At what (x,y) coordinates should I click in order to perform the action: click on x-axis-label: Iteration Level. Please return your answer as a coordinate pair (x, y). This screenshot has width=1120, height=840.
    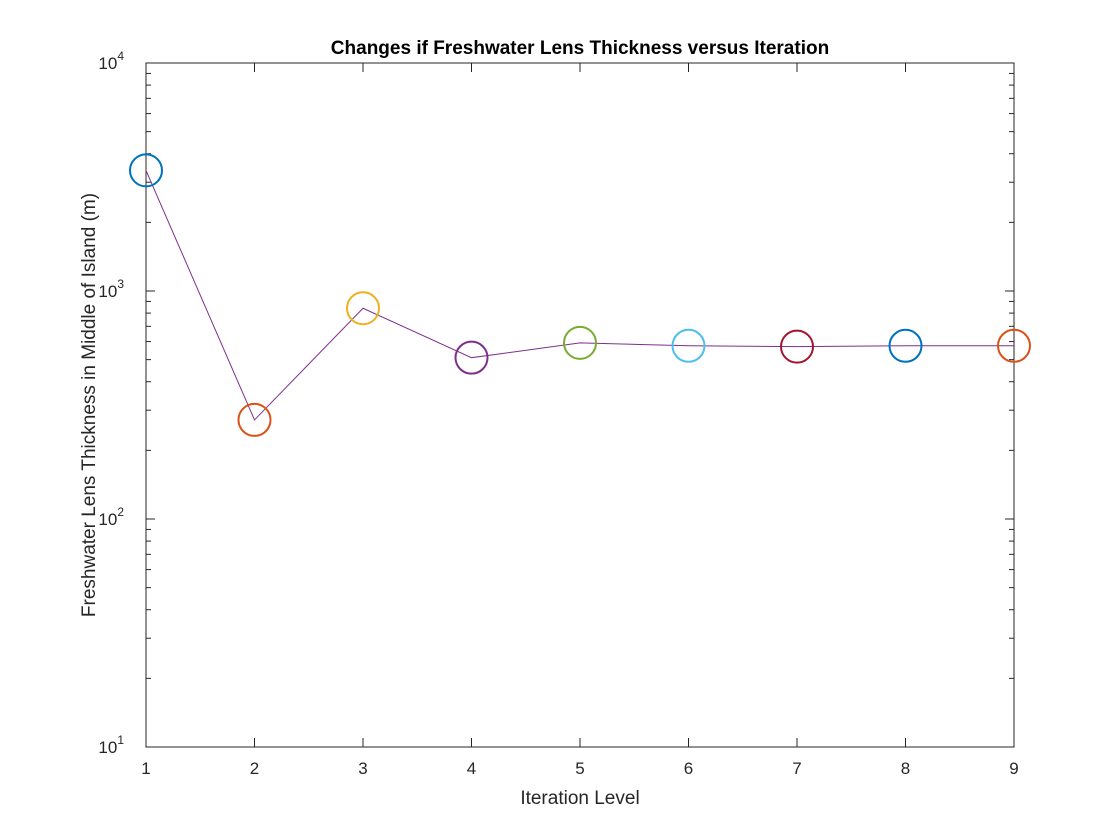
    Looking at the image, I should click on (579, 798).